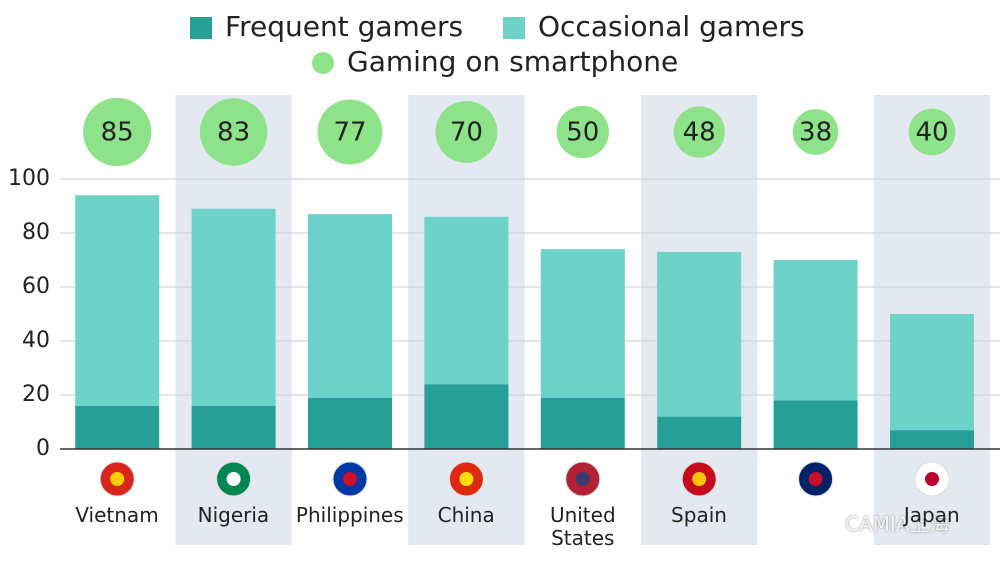 Image resolution: width=1000 pixels, height=563 pixels. Describe the element at coordinates (36, 394) in the screenshot. I see `y-tick-label: 20` at that location.